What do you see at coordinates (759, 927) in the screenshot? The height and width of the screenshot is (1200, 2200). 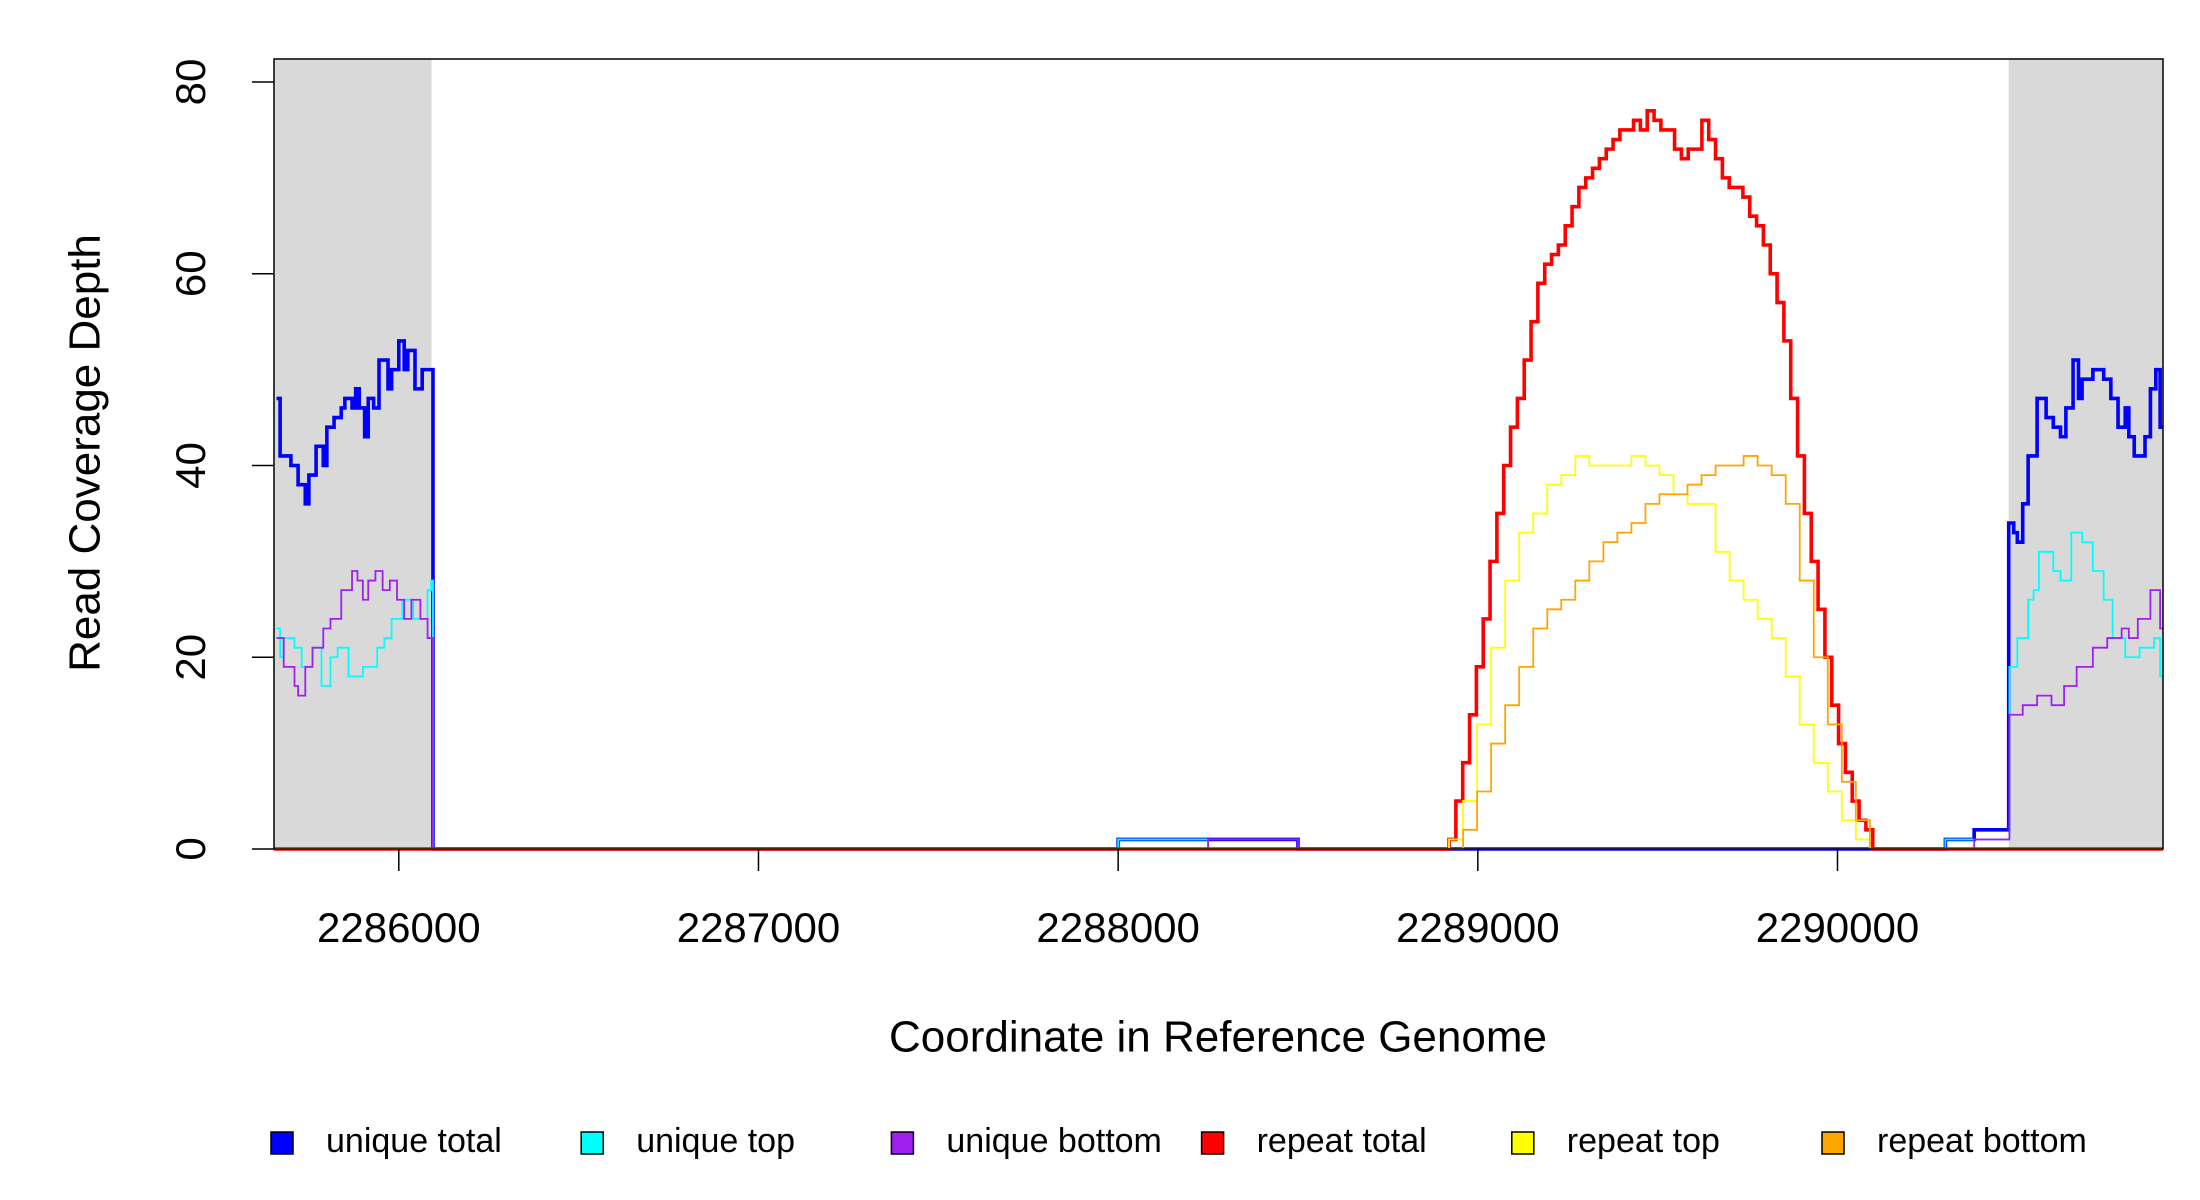 I see `x-tick-label: 2287000` at bounding box center [759, 927].